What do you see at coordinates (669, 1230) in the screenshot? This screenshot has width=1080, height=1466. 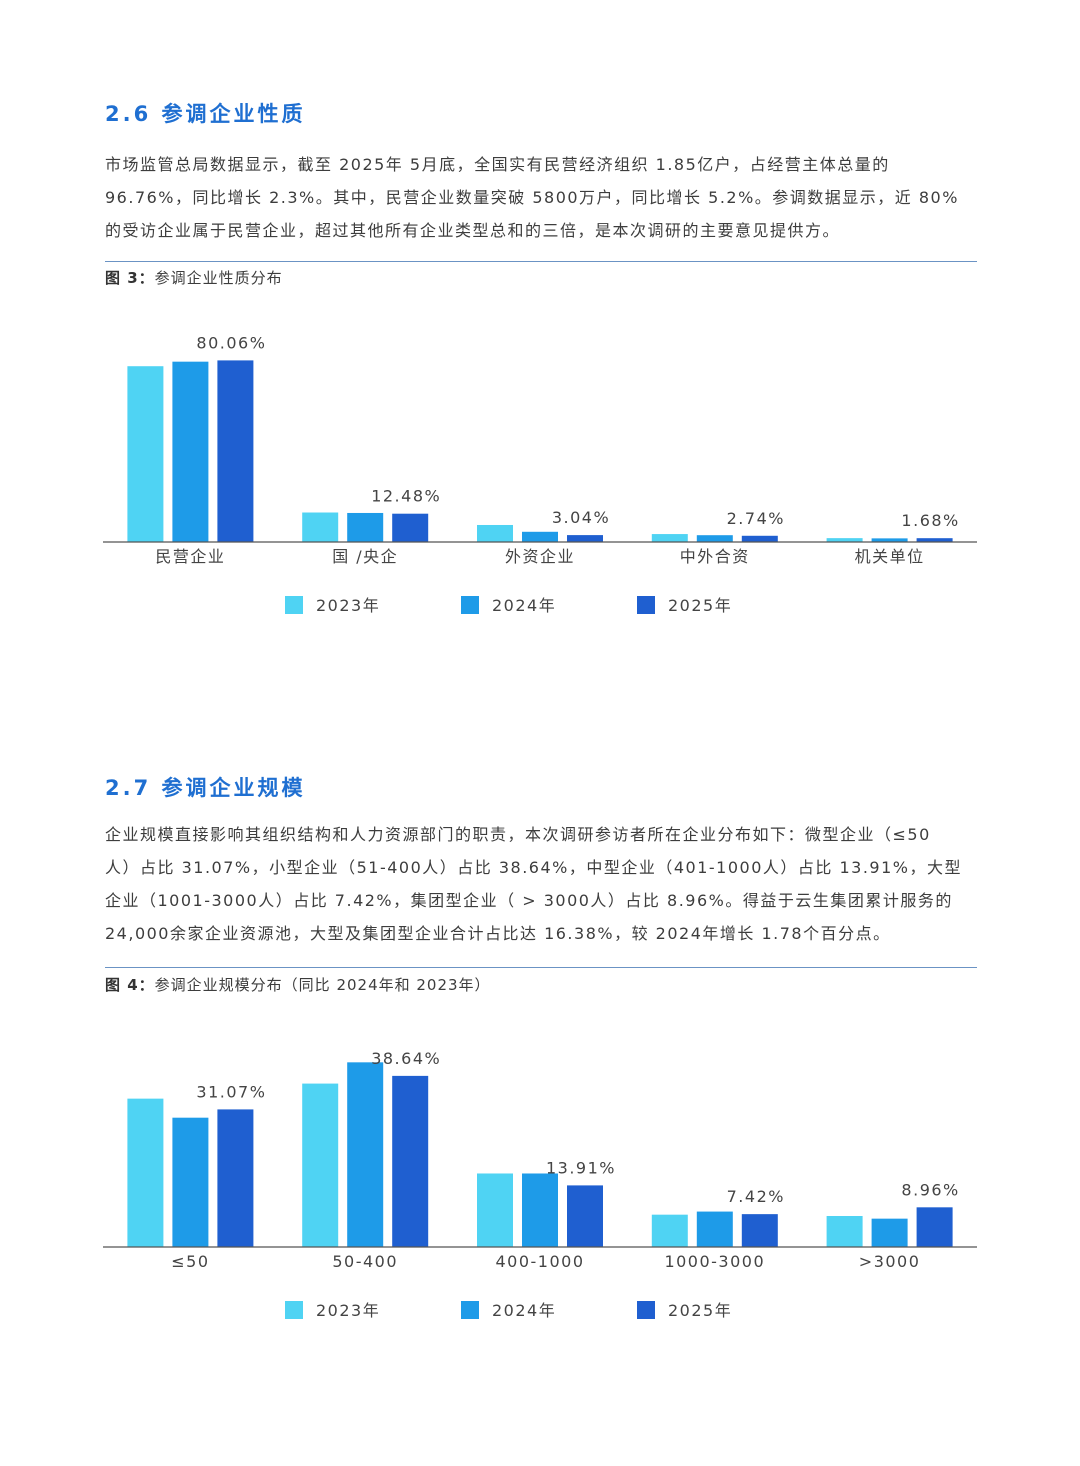 I see `bar-2023年-1000-3000` at bounding box center [669, 1230].